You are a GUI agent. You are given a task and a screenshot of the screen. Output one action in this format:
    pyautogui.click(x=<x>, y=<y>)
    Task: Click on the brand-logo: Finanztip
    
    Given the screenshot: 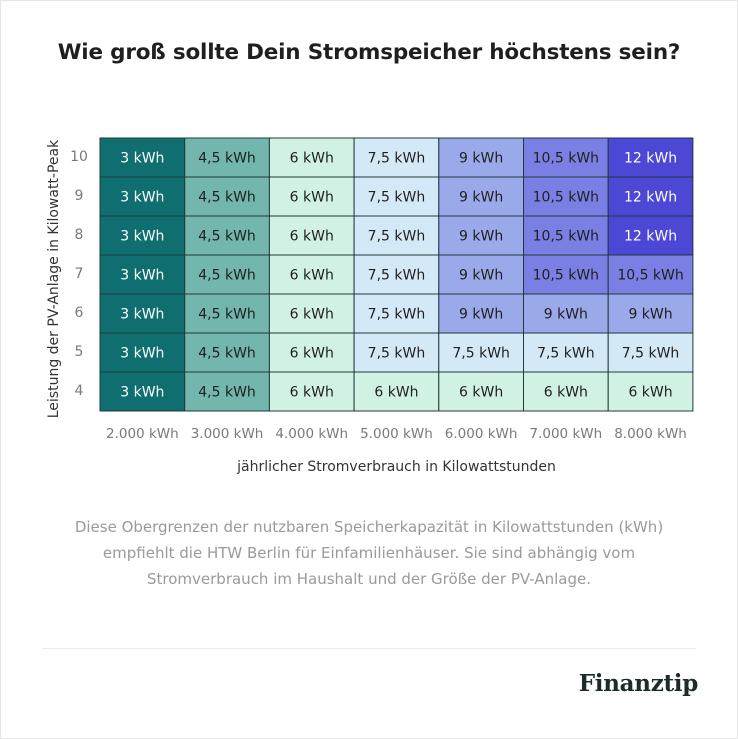 What is the action you would take?
    pyautogui.click(x=638, y=683)
    